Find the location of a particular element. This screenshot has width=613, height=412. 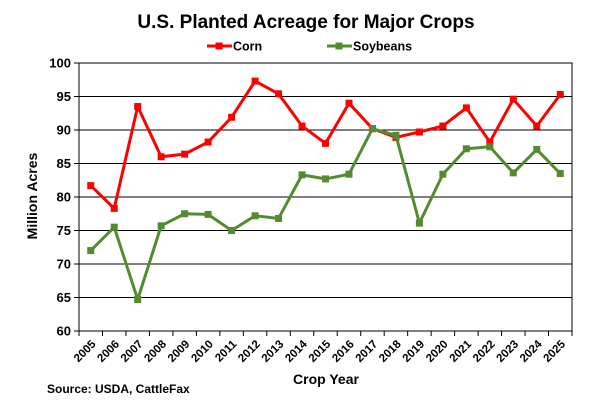

legend-marker-soybeans is located at coordinates (339, 46).